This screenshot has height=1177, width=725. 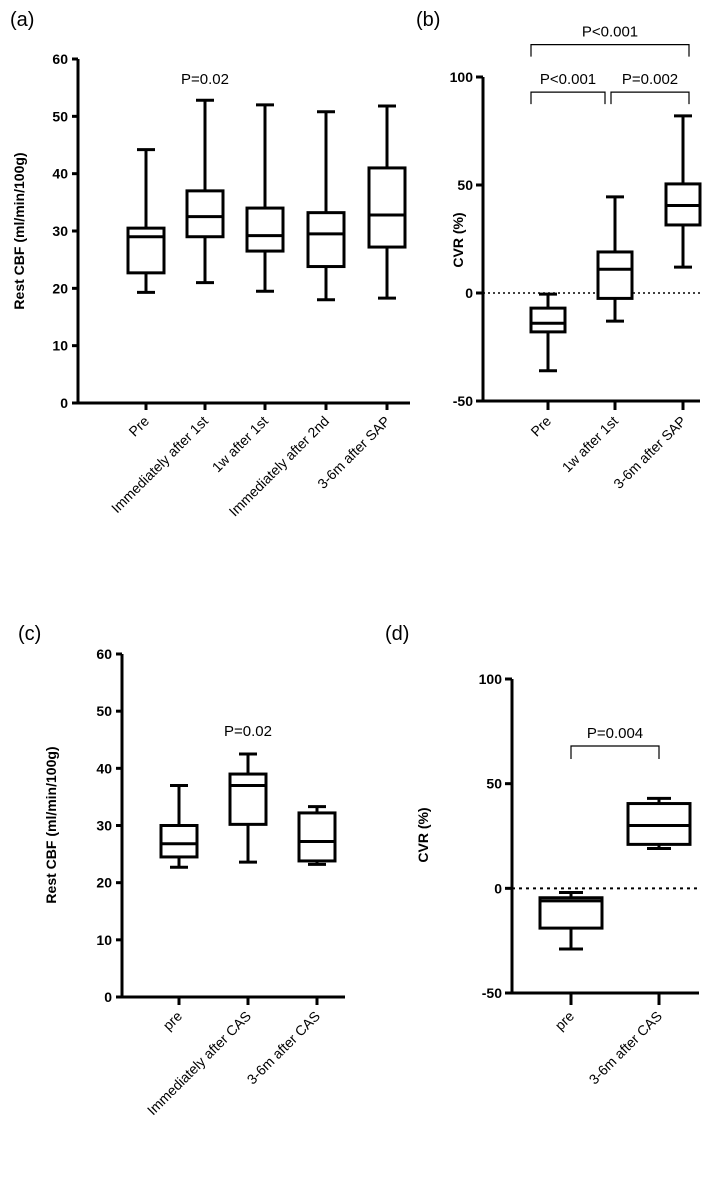 I want to click on y-axis-label-c: Rest CBF (ml/min/100g), so click(x=51, y=824).